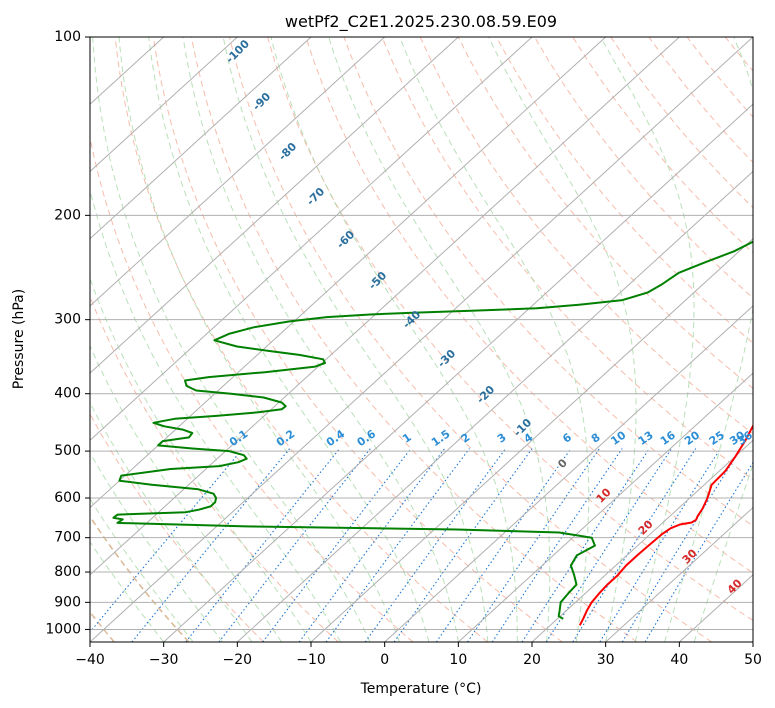 This screenshot has height=708, width=775. What do you see at coordinates (421, 689) in the screenshot?
I see `x-axis-title: Temperature (°C)` at bounding box center [421, 689].